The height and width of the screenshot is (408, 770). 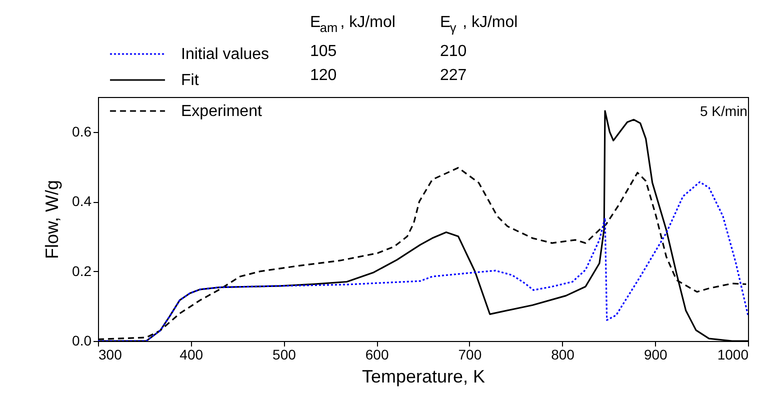 What do you see at coordinates (323, 75) in the screenshot?
I see `text: 120` at bounding box center [323, 75].